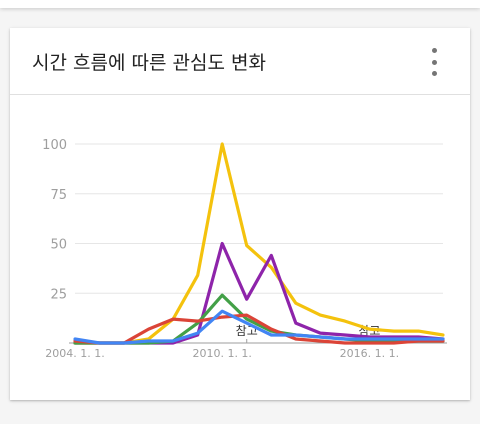 This screenshot has width=480, height=424. Describe the element at coordinates (58, 245) in the screenshot. I see `y-tick-label: 50` at that location.